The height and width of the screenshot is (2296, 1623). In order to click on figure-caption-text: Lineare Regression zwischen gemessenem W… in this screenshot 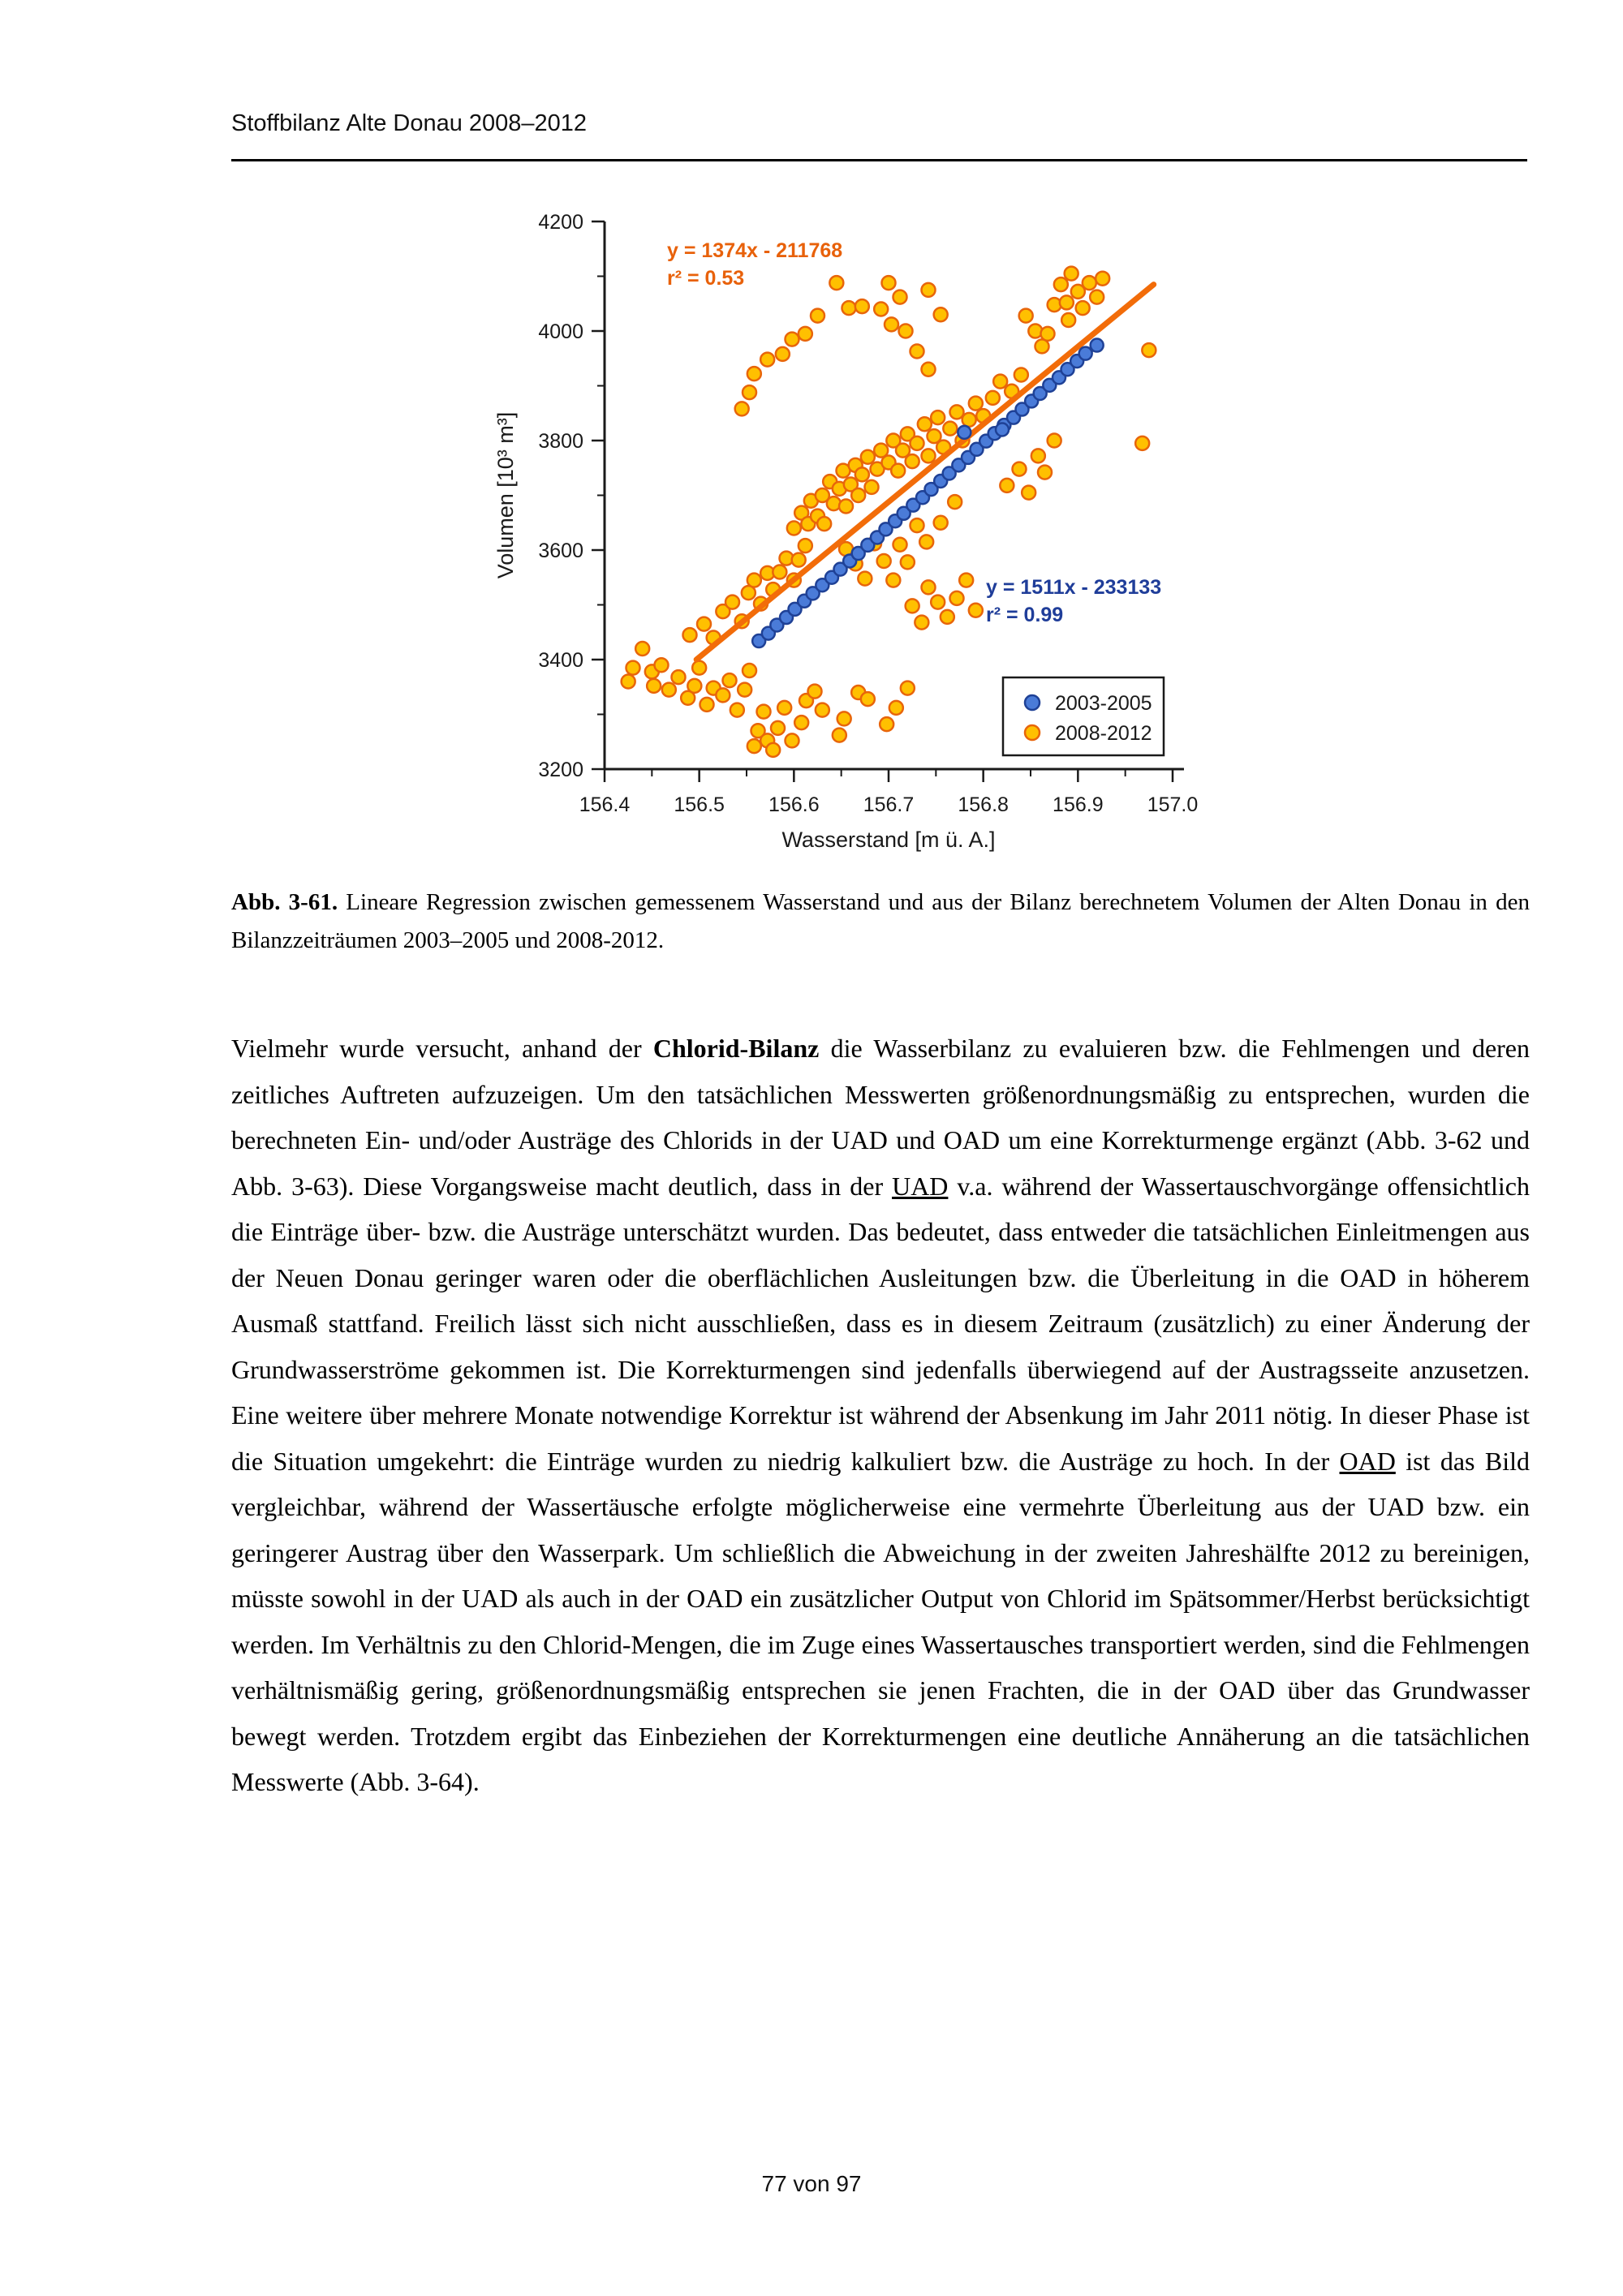, I will do `click(880, 921)`.